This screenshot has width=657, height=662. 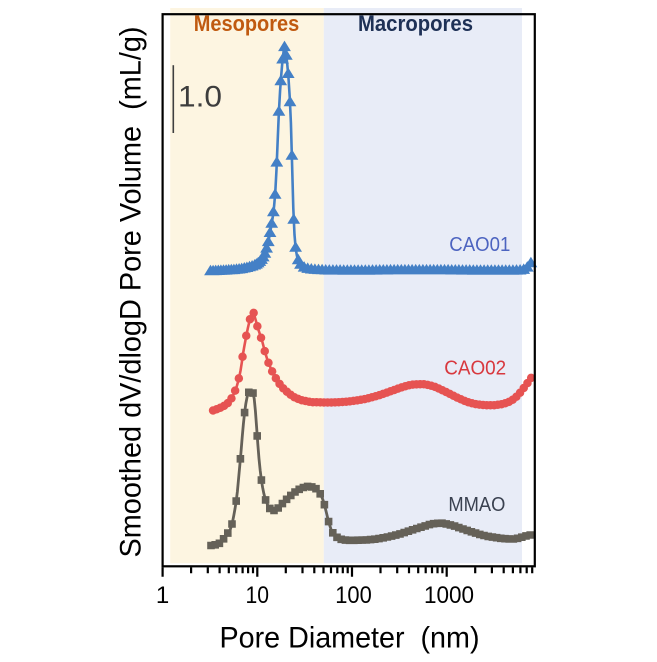 What do you see at coordinates (131, 292) in the screenshot?
I see `svg-text:Smoothed dV/dlogD Pore Volume: Smoothed dV/dlogD Pore Volume (mL/g)` at bounding box center [131, 292].